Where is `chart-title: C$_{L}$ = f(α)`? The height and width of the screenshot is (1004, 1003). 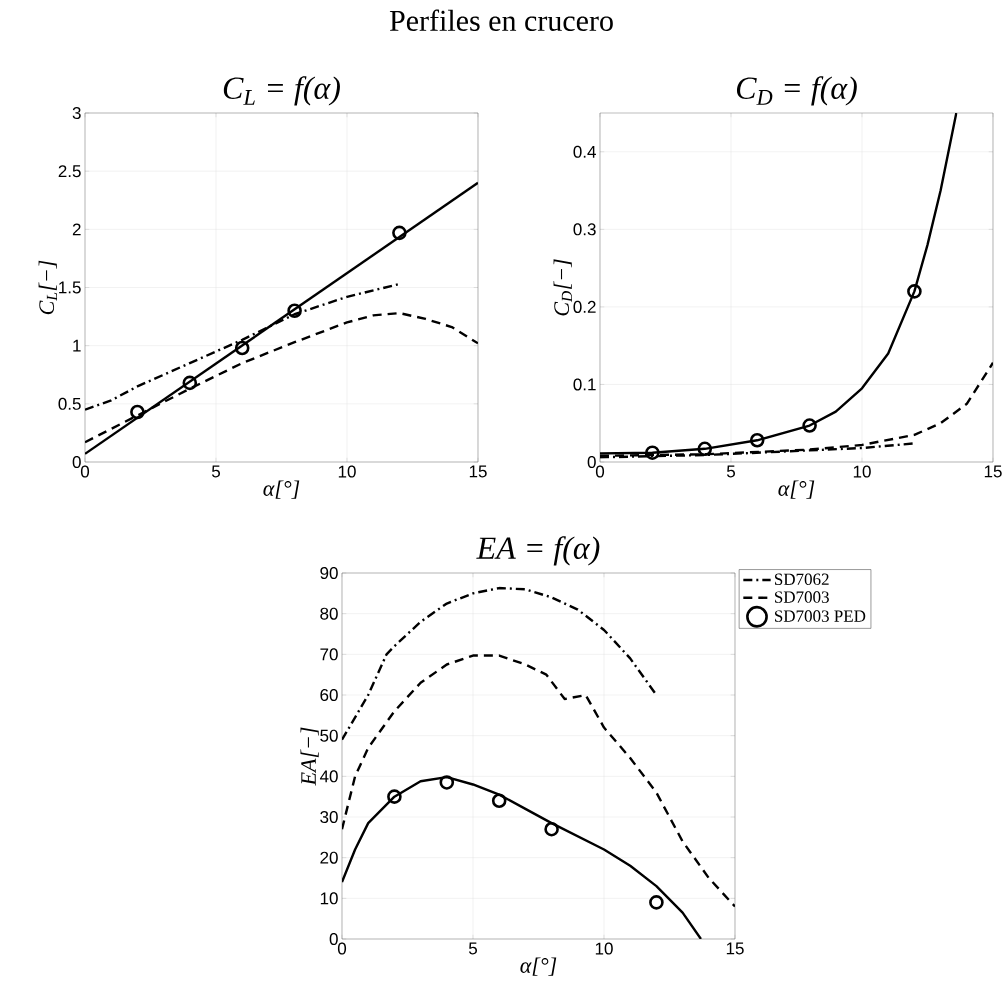 chart-title: C$_{L}$ = f(α) is located at coordinates (281, 91).